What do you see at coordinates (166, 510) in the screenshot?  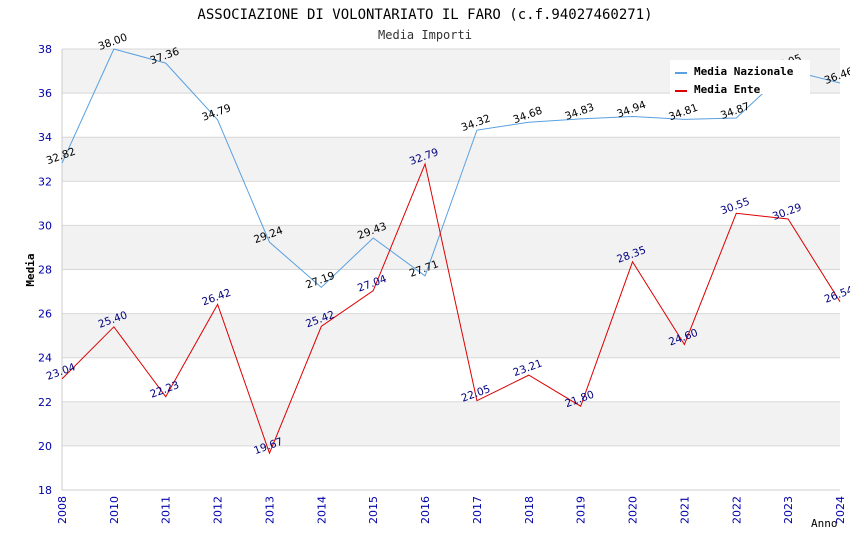 I see `x-tick-label: 2011` at bounding box center [166, 510].